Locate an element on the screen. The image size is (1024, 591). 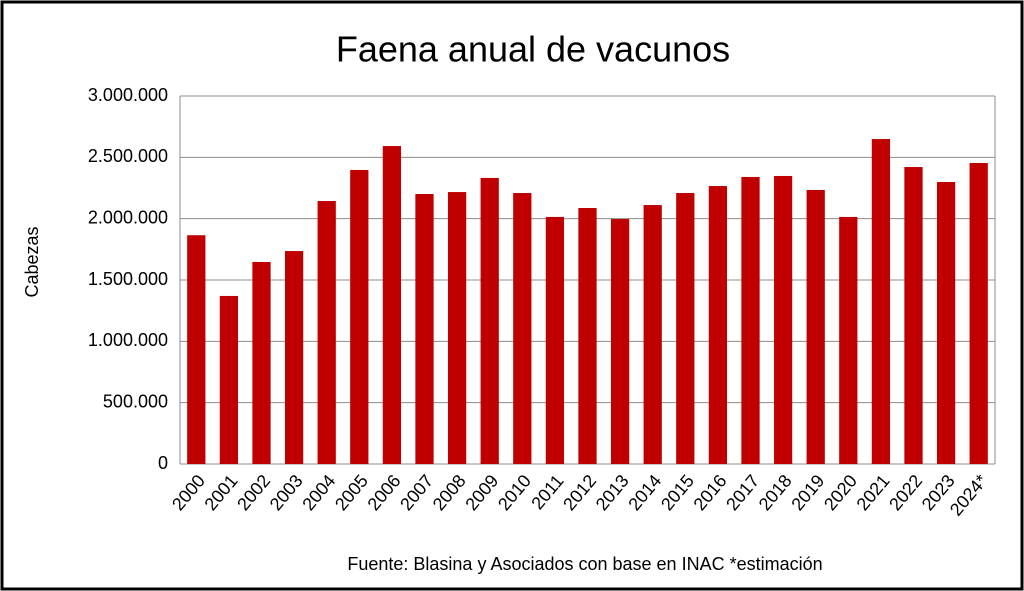
chart-title: Faena anual de vacunos is located at coordinates (533, 49).